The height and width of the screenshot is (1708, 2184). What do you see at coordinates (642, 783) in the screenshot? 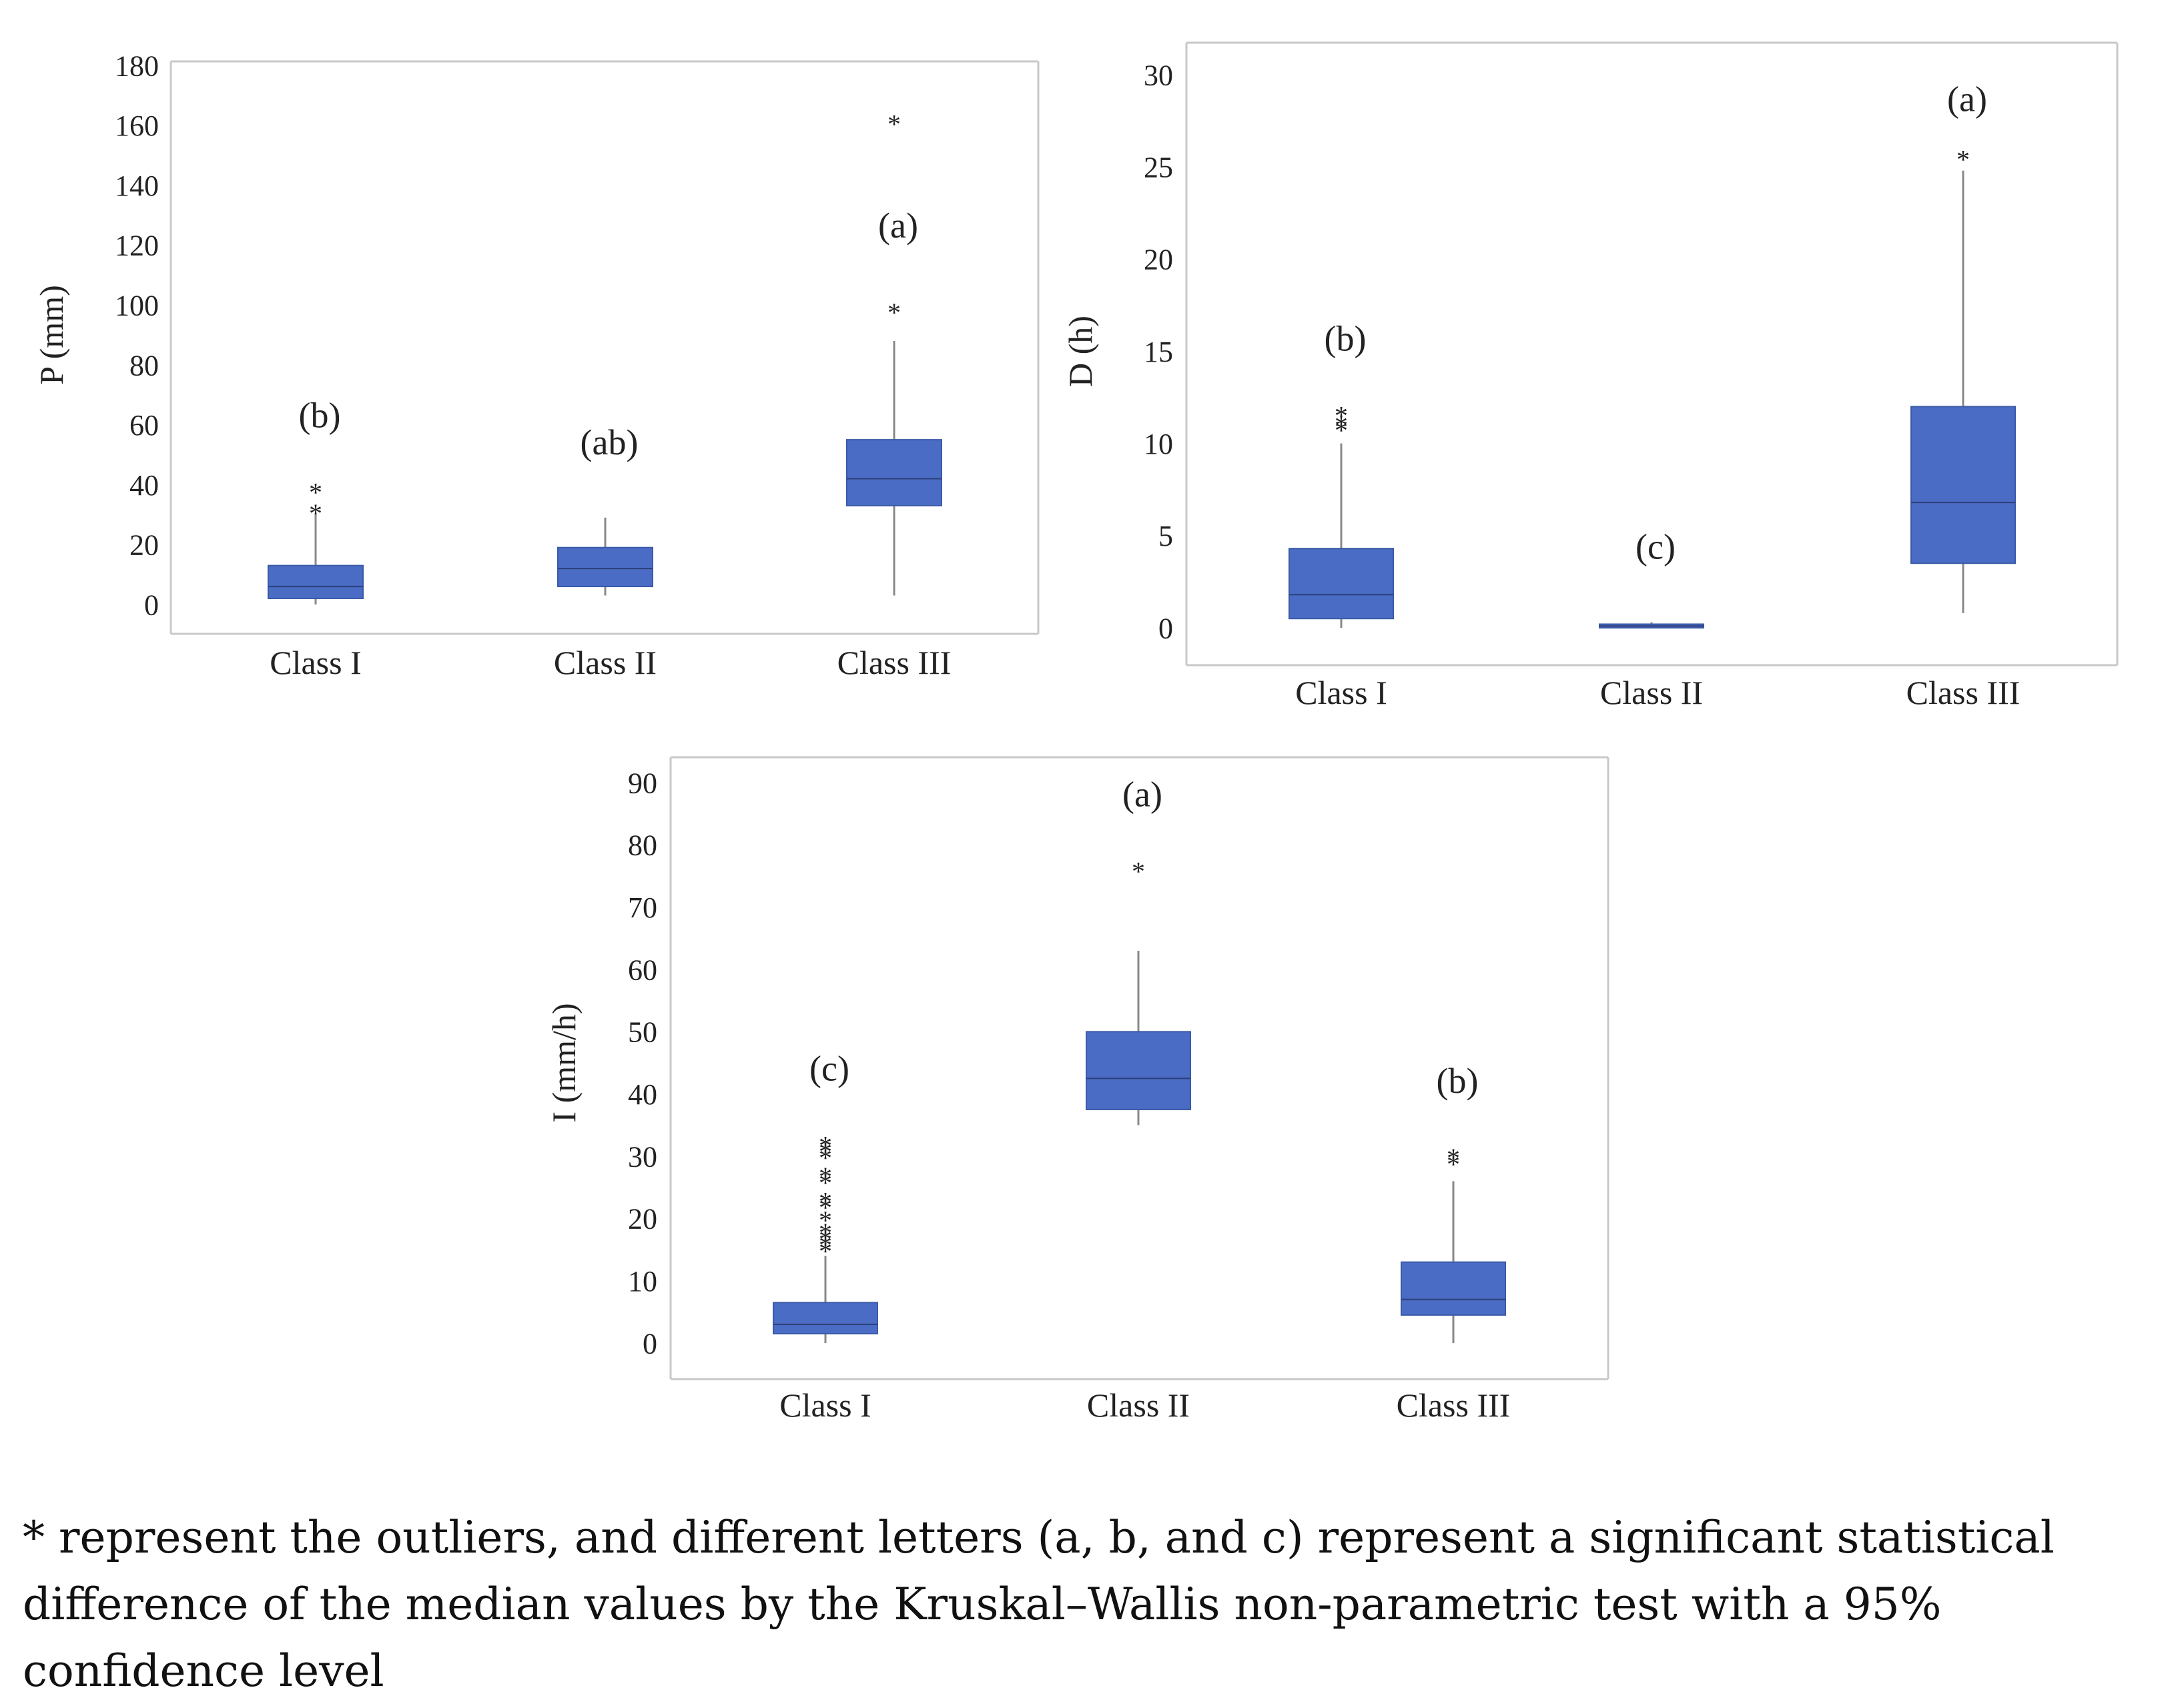
I see `y-tick-label: 90` at bounding box center [642, 783].